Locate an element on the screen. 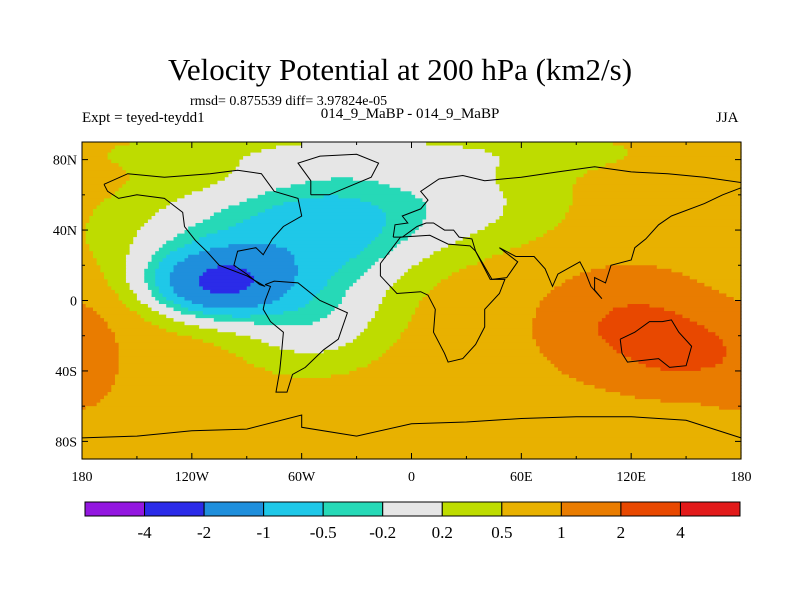  colorbar-label: 2 is located at coordinates (621, 532).